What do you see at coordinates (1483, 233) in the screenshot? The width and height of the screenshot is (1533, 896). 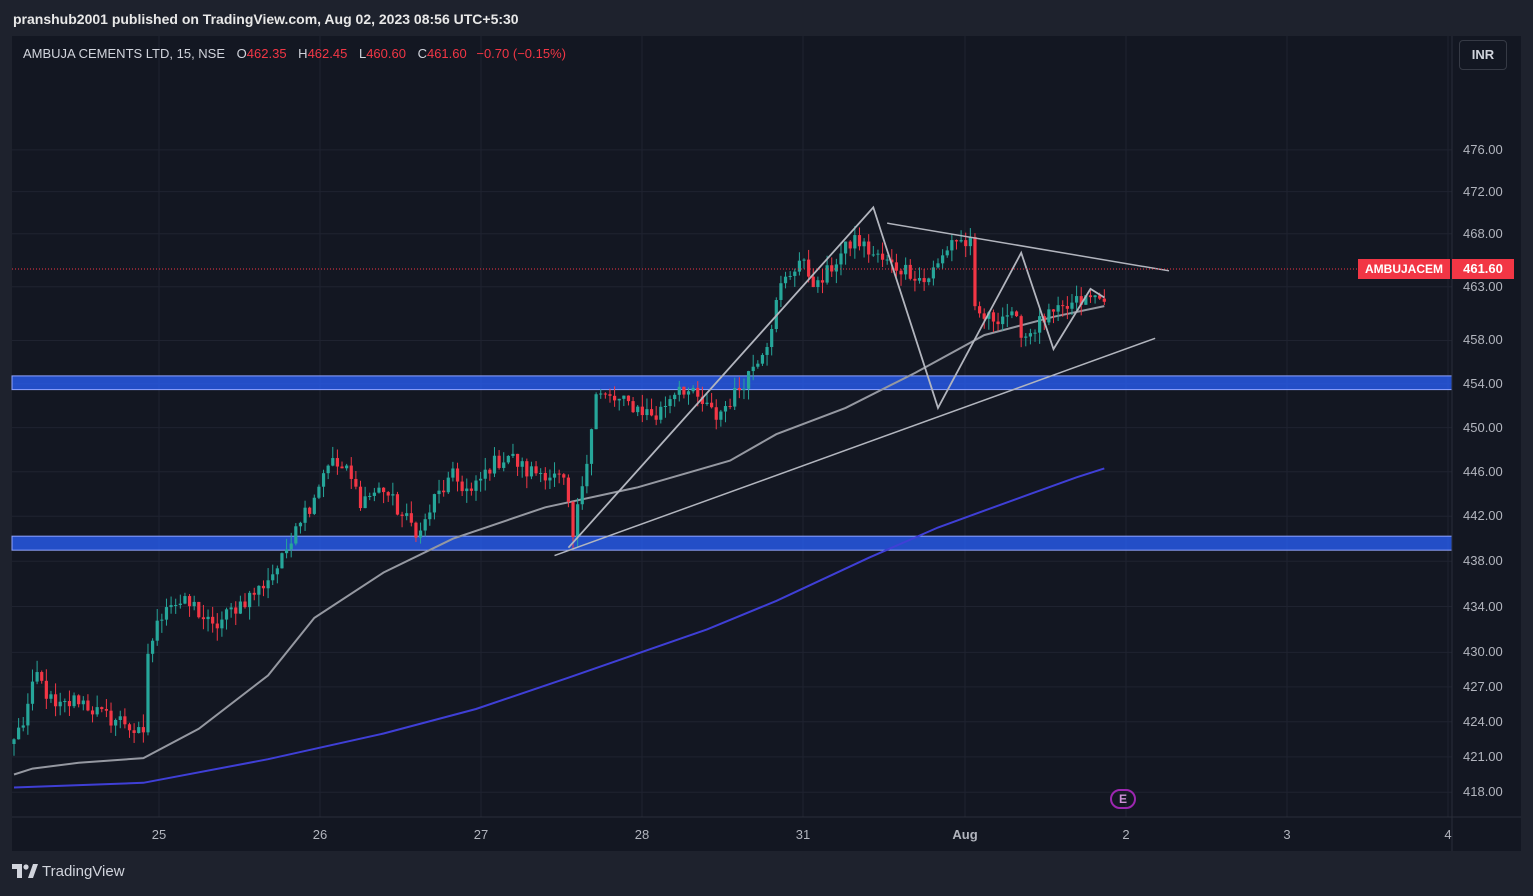 I see `price-tick-label: 468.00` at bounding box center [1483, 233].